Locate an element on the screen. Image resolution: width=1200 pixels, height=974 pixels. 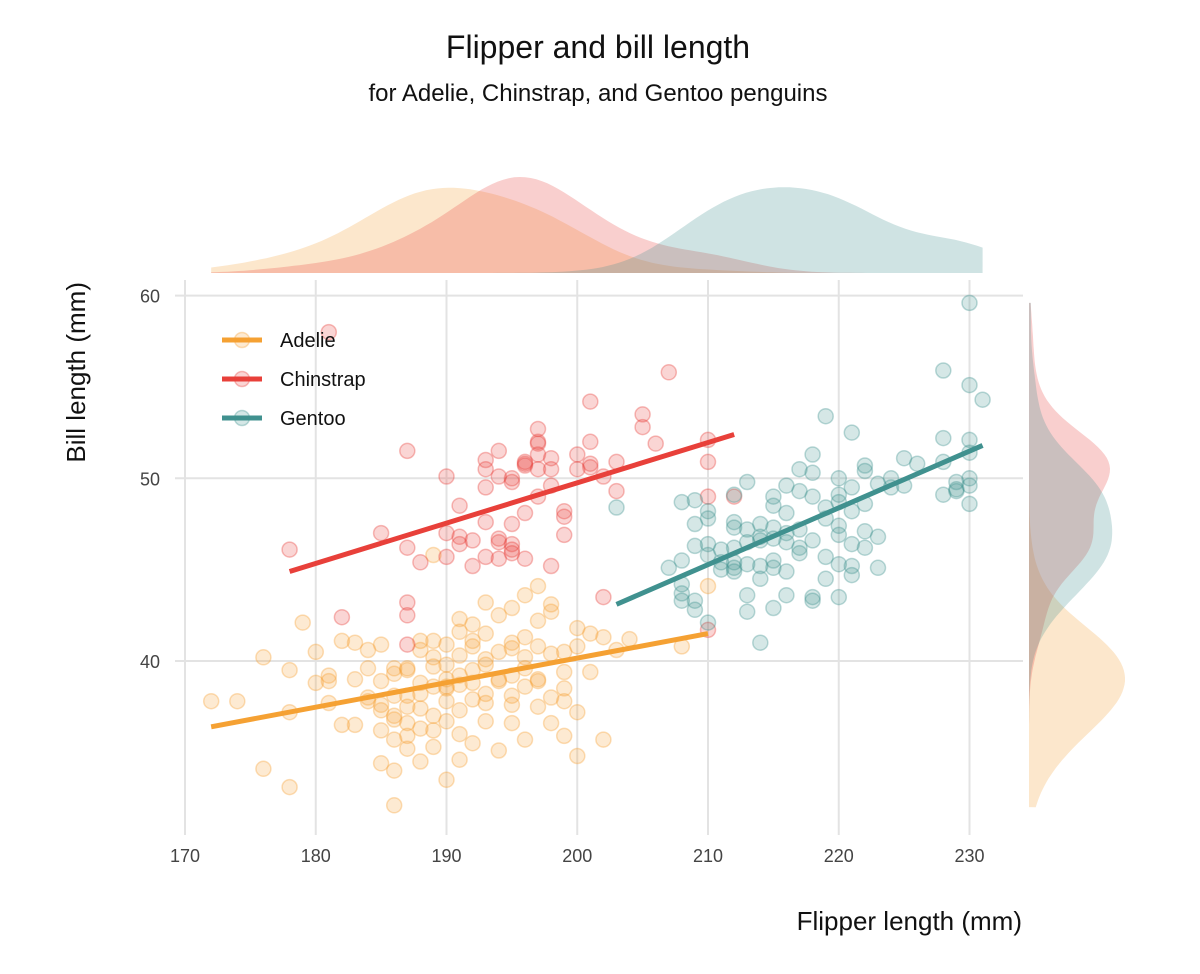
right-density-gentoo is located at coordinates (1071, 555).